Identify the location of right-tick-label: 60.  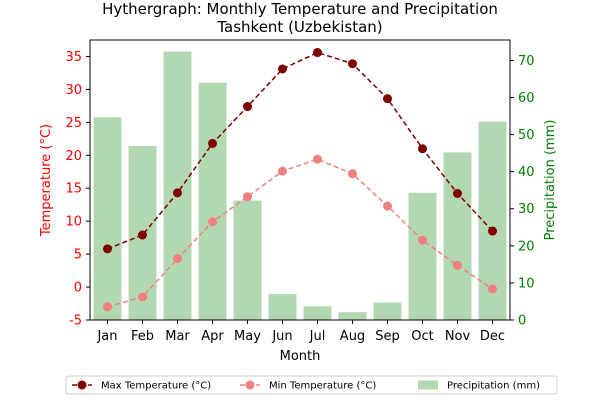
(526, 98).